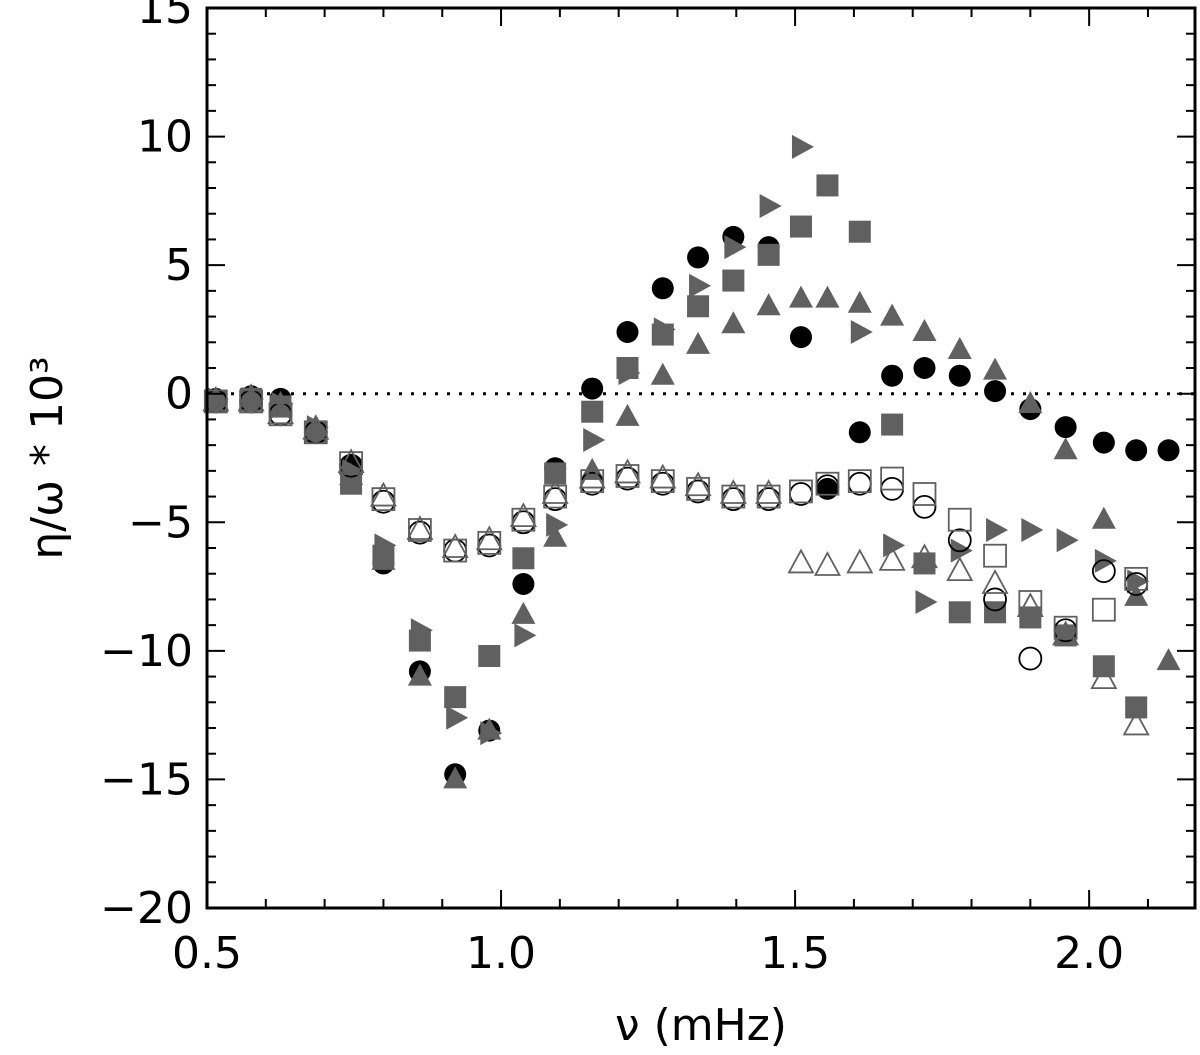  Describe the element at coordinates (179, 394) in the screenshot. I see `y-tick-label: 0` at that location.